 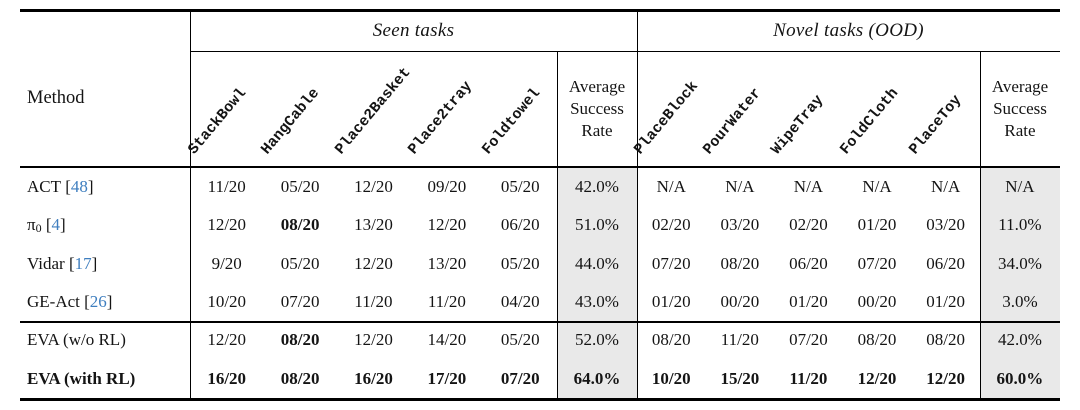 What do you see at coordinates (557, 225) in the screenshot?
I see `seen-average-left-divider` at bounding box center [557, 225].